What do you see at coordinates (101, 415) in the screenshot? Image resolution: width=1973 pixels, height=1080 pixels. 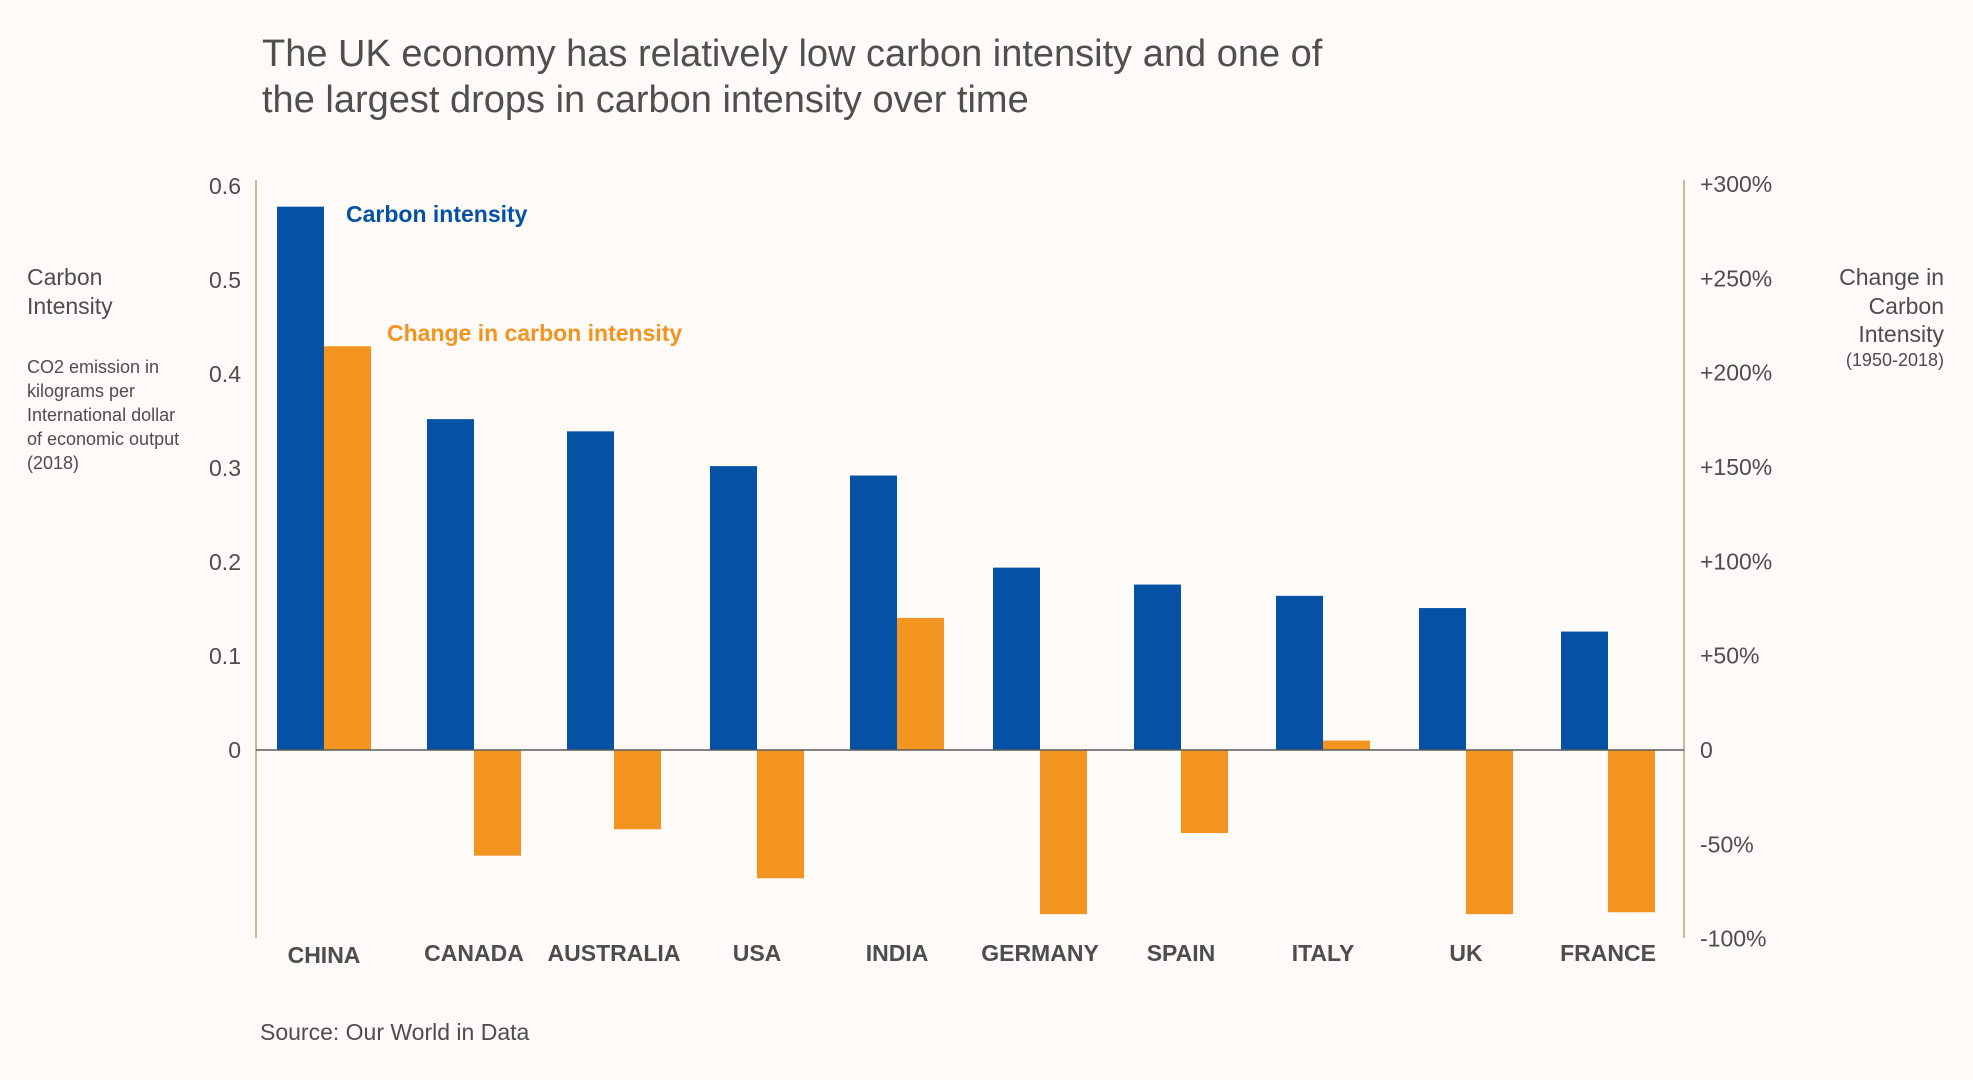 I see `left-axis-subtitle-line-3: International dollar` at bounding box center [101, 415].